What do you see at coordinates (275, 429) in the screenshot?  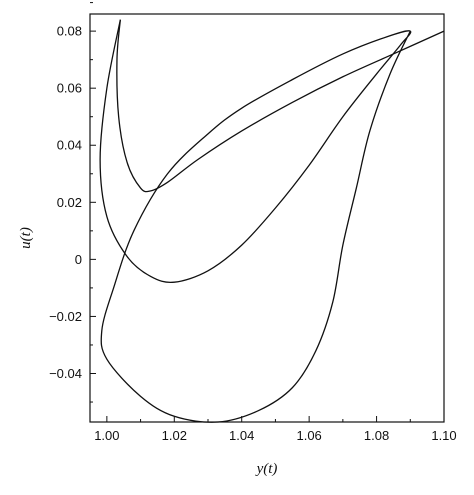 I see `x-axis-ticks: 1.00 1.02 1.04 1.06 1.08 1.10` at bounding box center [275, 429].